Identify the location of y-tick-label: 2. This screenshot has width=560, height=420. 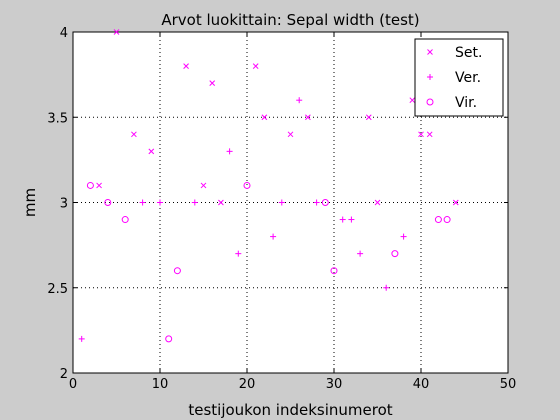
(64, 374).